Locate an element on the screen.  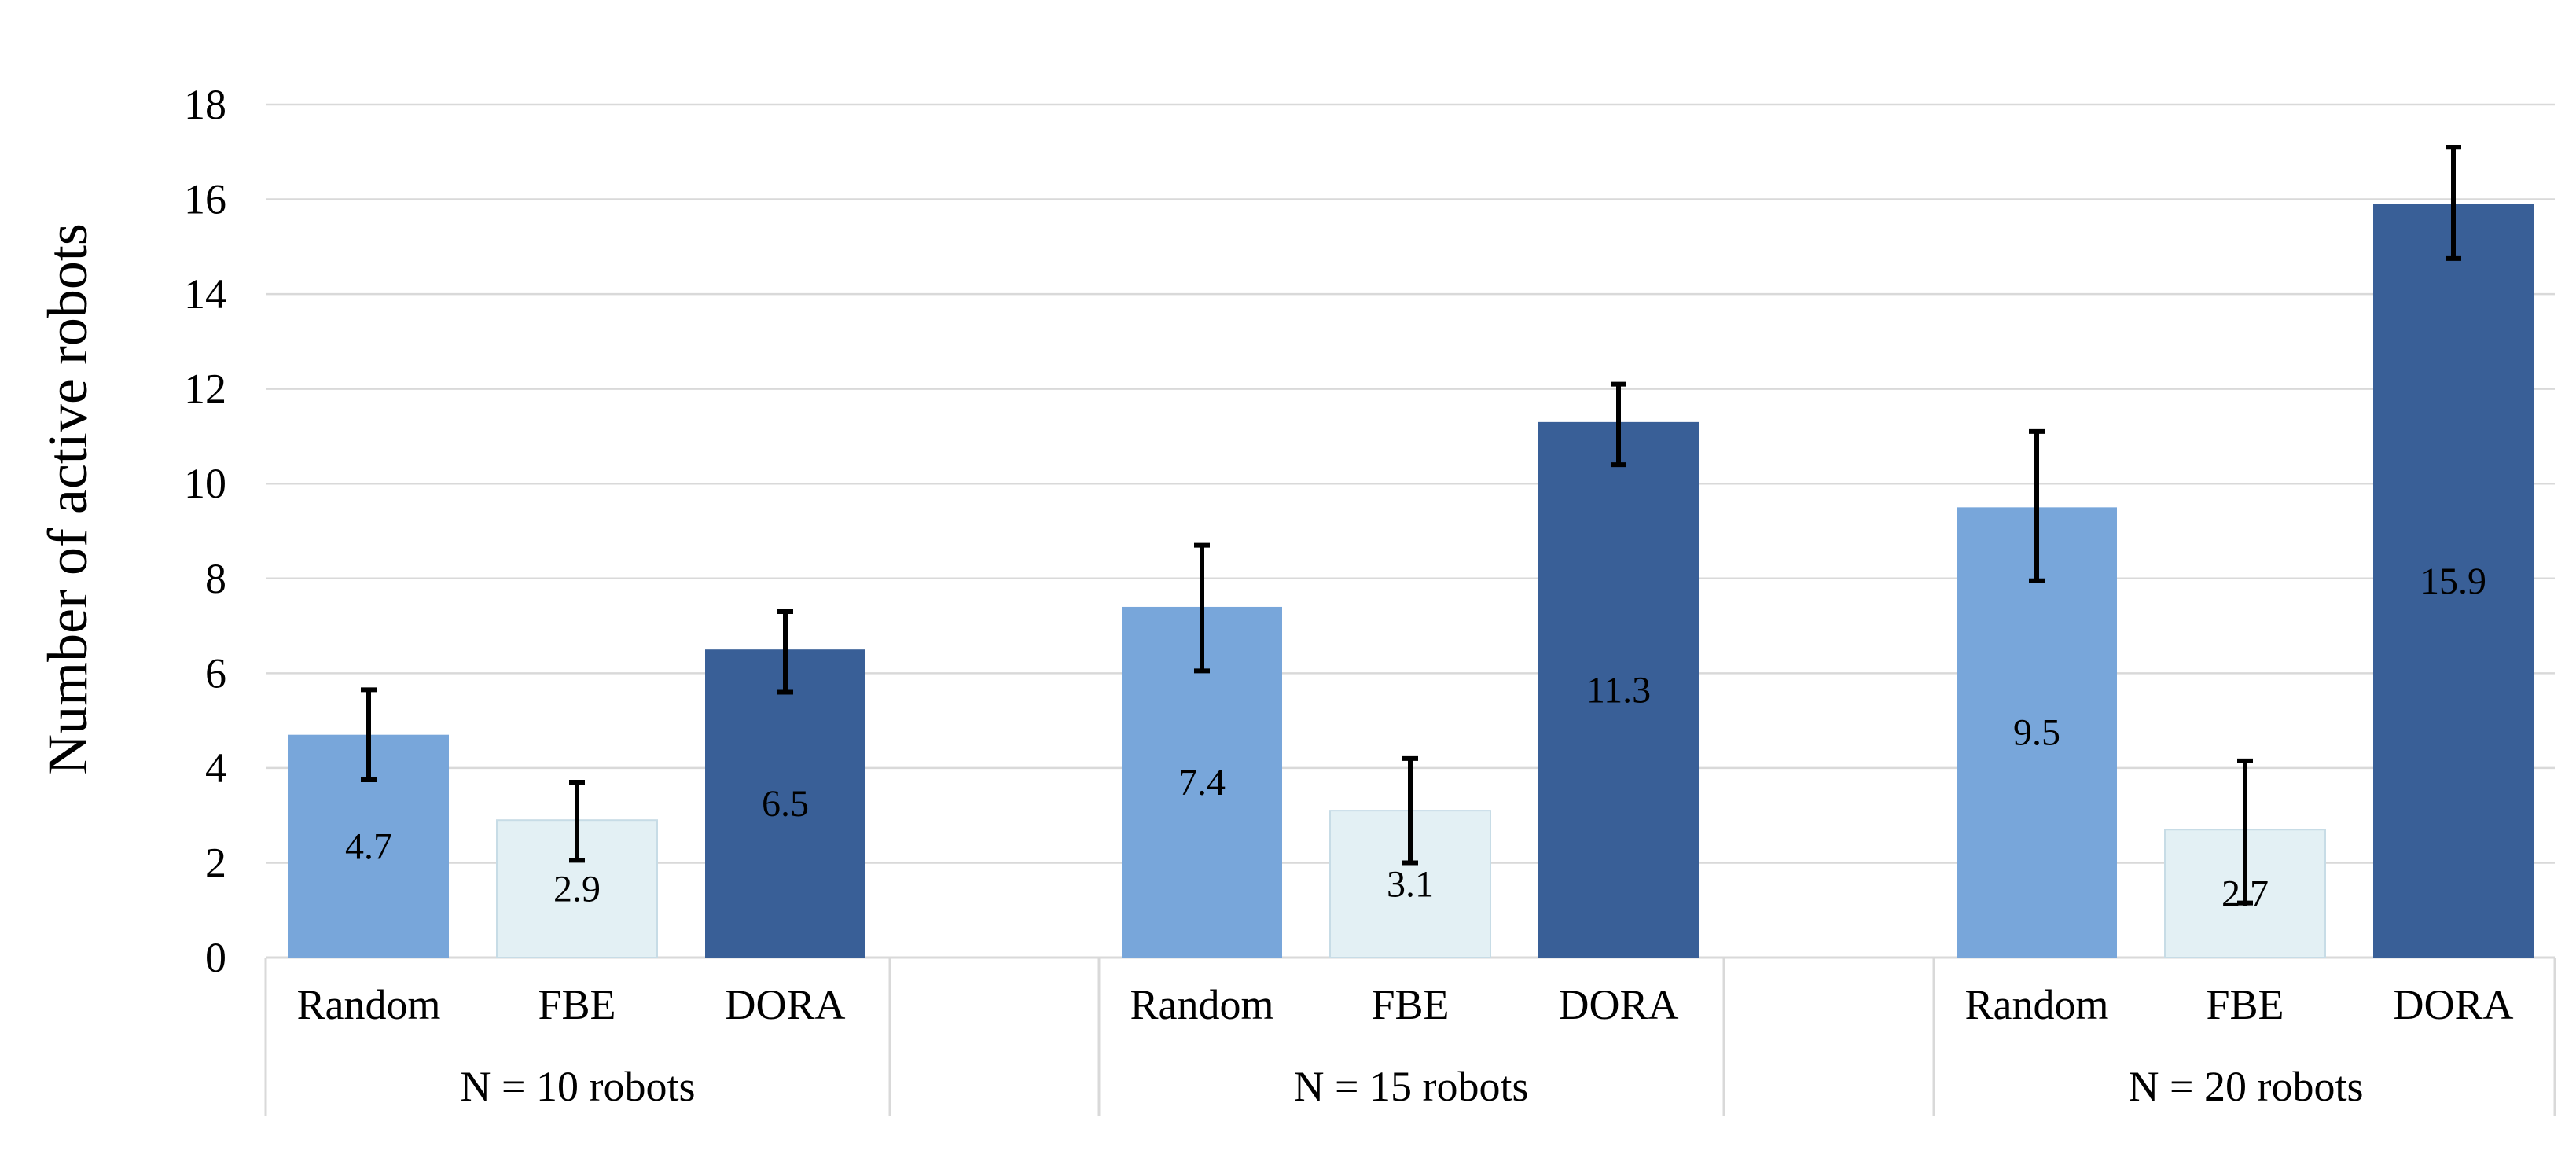
y-axis-title: Number of active robots is located at coordinates (67, 499).